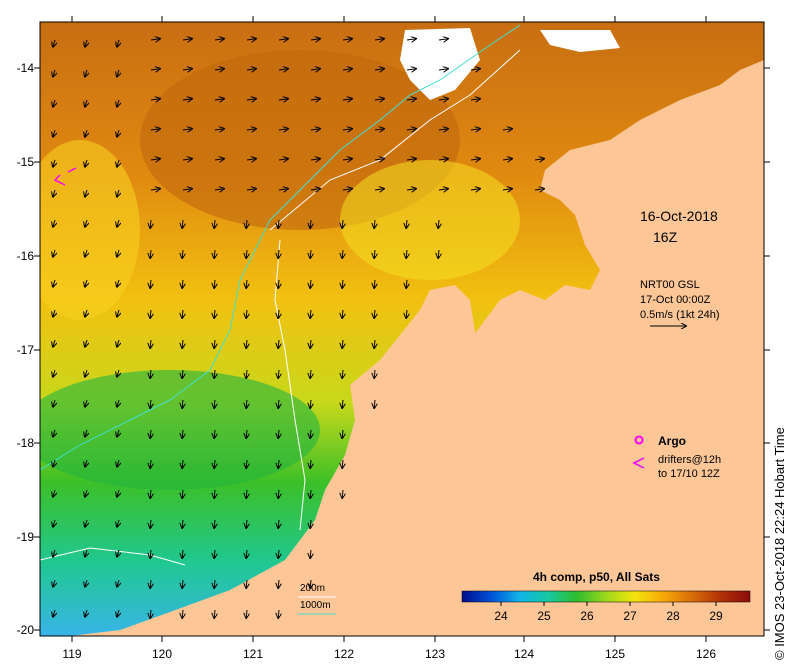  Describe the element at coordinates (679, 315) in the screenshot. I see `current-scale-label: 0.5m/s (1kt 24h)` at that location.